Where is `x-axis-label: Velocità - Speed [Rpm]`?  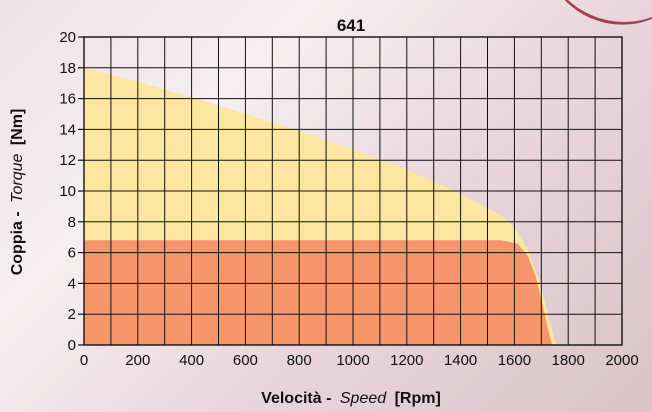 x-axis-label: Velocità - Speed [Rpm] is located at coordinates (351, 398).